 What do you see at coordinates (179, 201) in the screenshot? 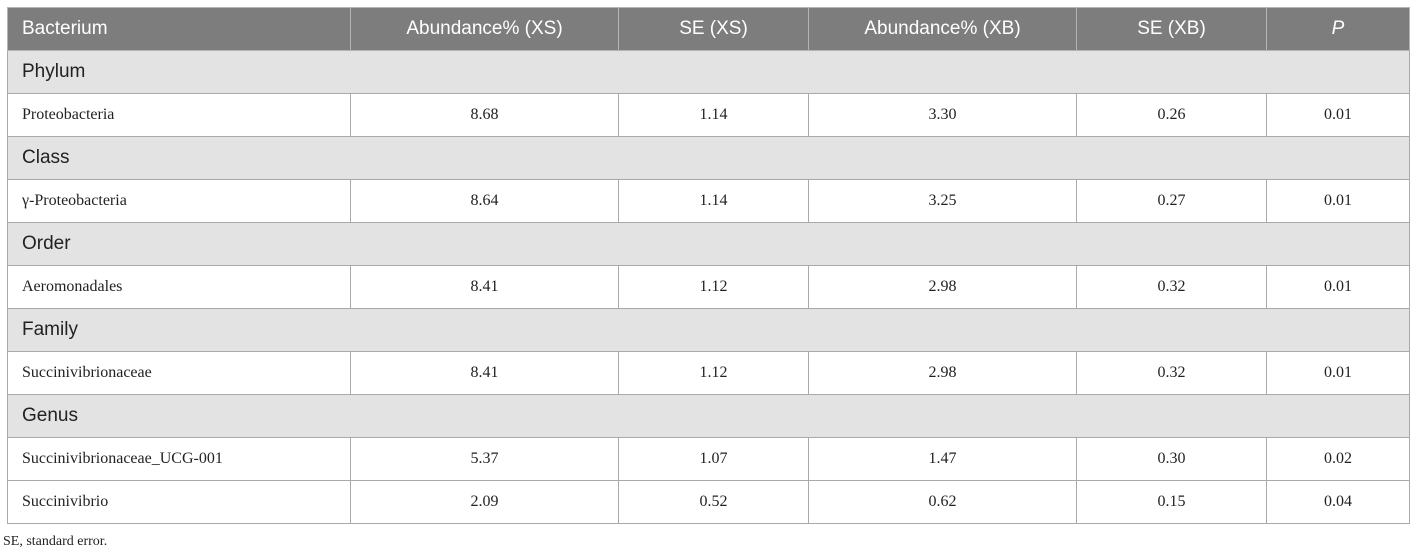
I see `bacterium-name-cell: γ-Proteobacteria` at bounding box center [179, 201].